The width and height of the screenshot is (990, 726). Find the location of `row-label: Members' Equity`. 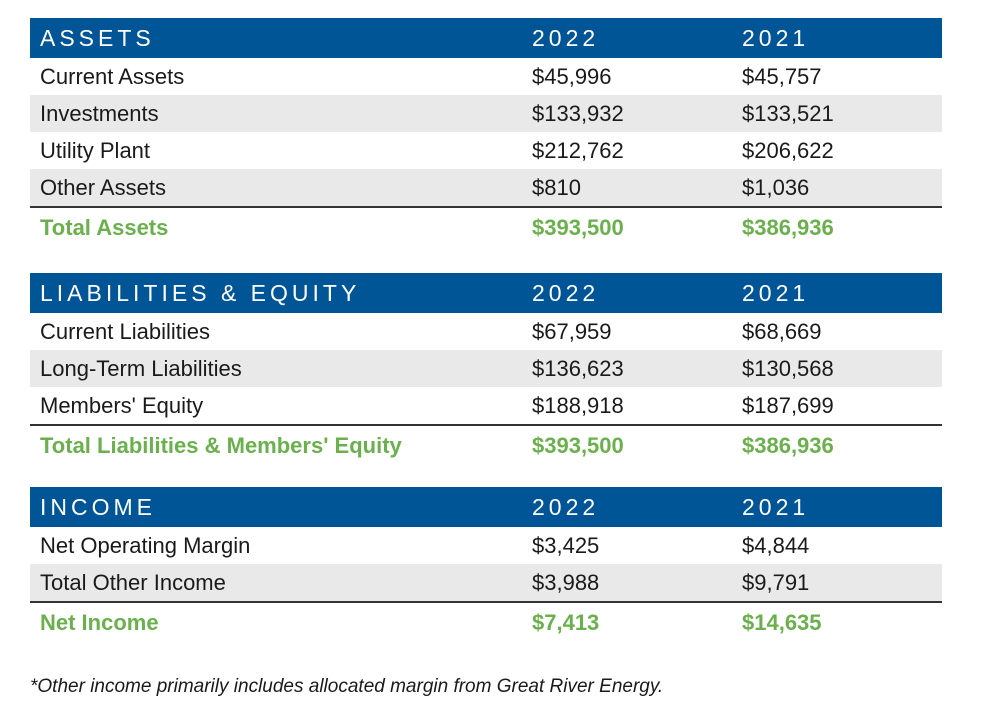

row-label: Members' Equity is located at coordinates (122, 405).